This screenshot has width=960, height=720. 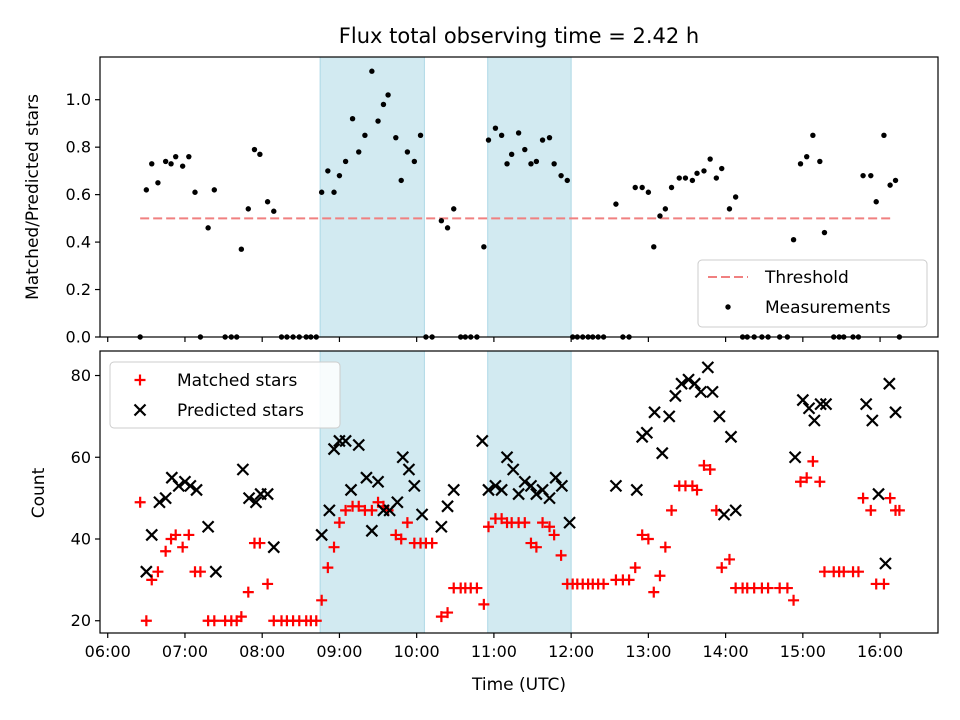 What do you see at coordinates (726, 651) in the screenshot?
I see `bottom-x-tick-label: 14:00` at bounding box center [726, 651].